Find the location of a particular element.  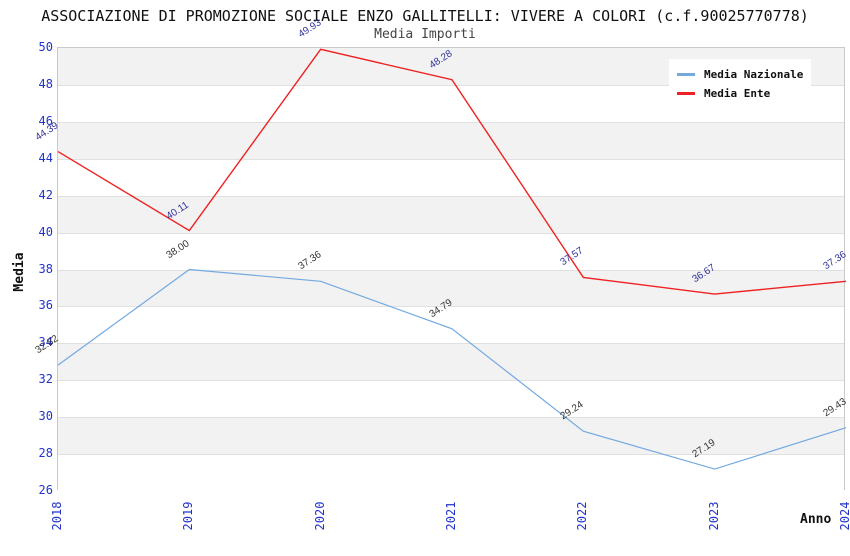

x-tick-label: 2020 is located at coordinates (319, 516).